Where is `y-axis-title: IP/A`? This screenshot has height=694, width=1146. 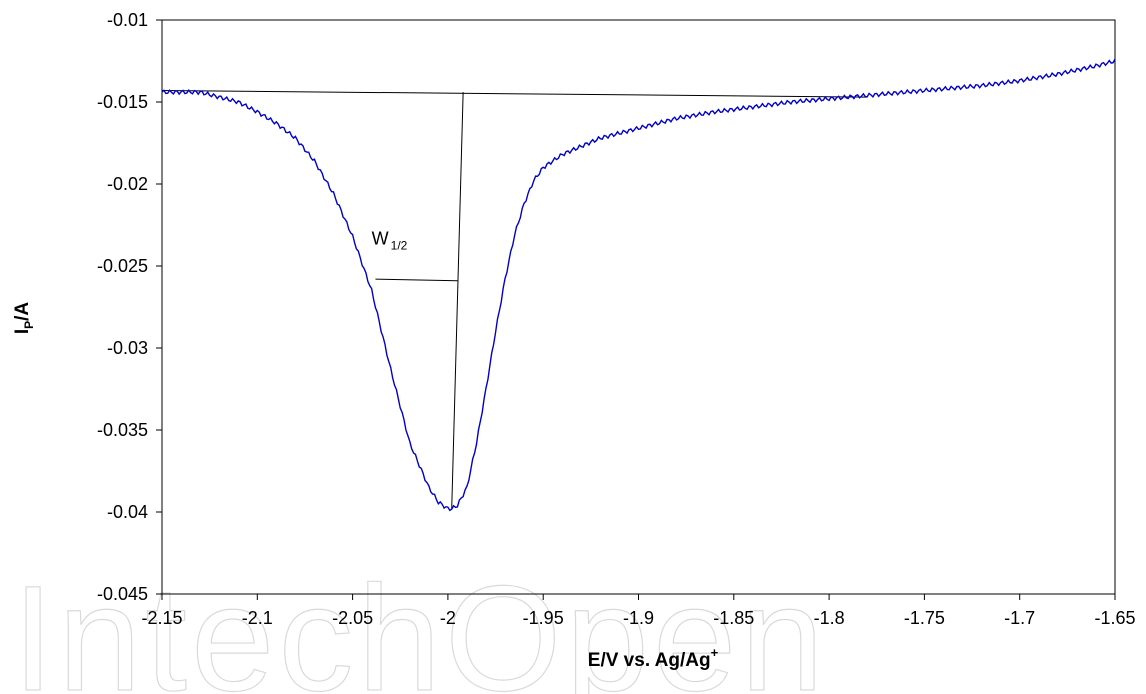
y-axis-title: IP/A is located at coordinates (24, 318).